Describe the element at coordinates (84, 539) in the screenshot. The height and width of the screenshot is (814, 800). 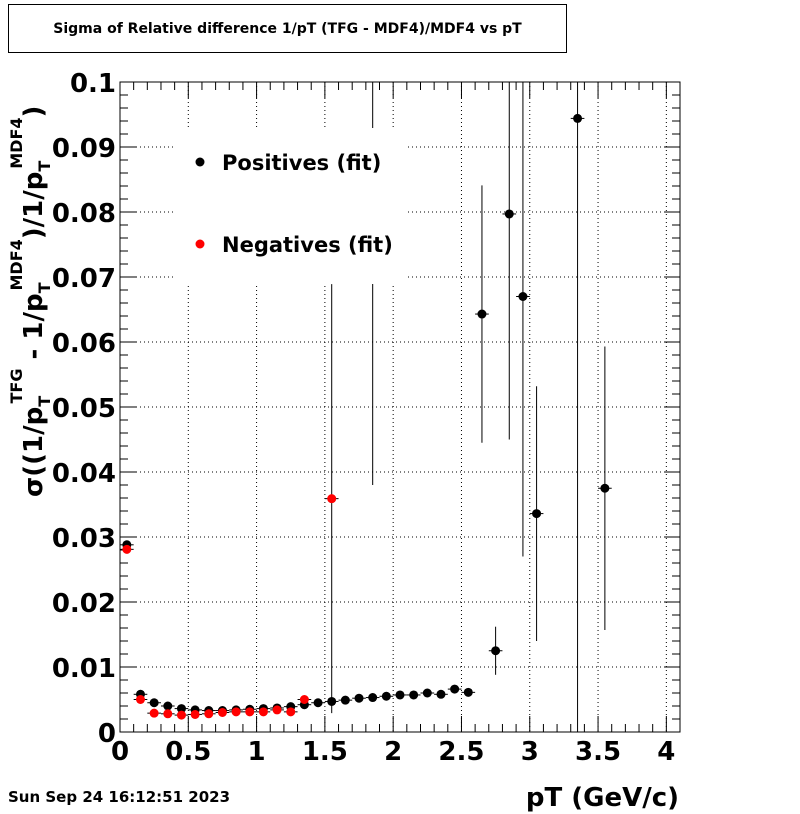
I see `y-tick-label: 0.03` at that location.